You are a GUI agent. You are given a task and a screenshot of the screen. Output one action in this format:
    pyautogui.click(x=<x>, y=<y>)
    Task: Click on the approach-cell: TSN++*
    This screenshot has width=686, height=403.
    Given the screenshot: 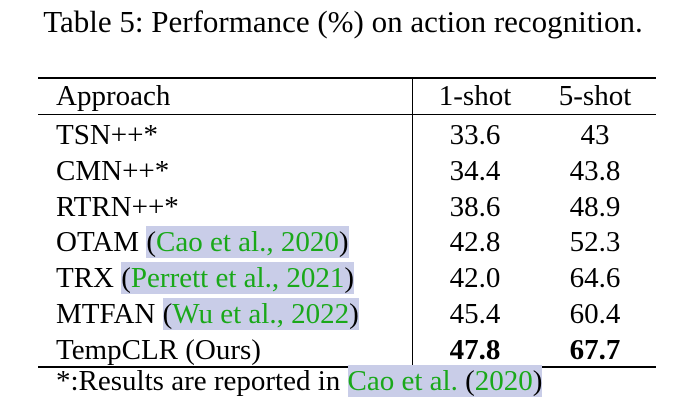 What is the action you would take?
    pyautogui.click(x=107, y=135)
    